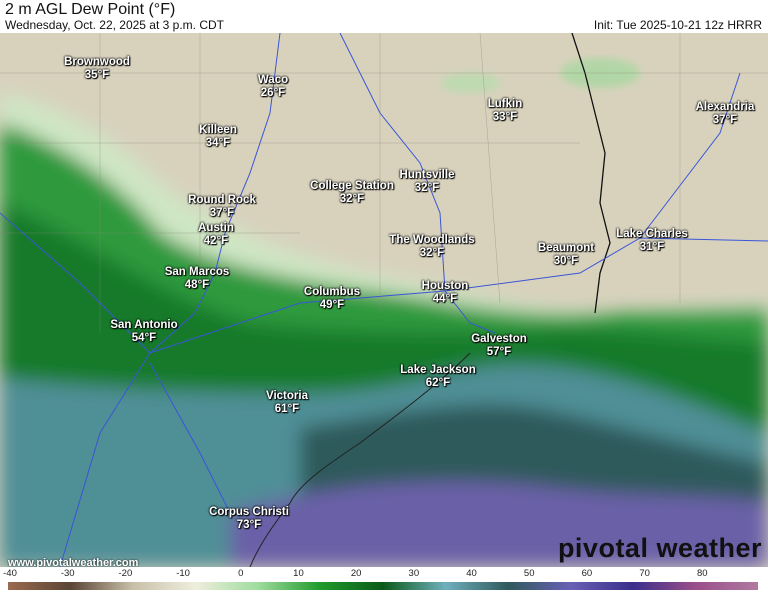 The image size is (768, 593). I want to click on city-label-san-antonio: San Antonio 54°F, so click(144, 331).